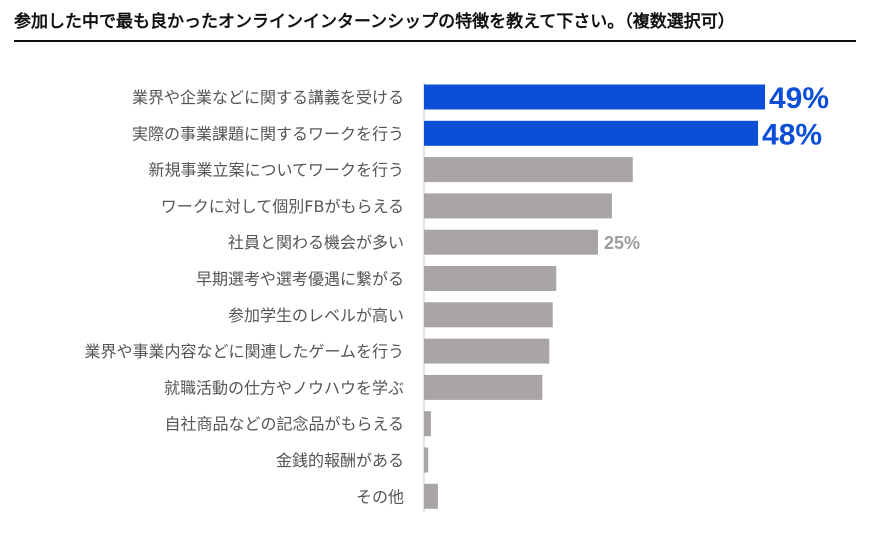  Describe the element at coordinates (284, 424) in the screenshot. I see `category-label: 自社商品などの記念品がもらえる` at that location.